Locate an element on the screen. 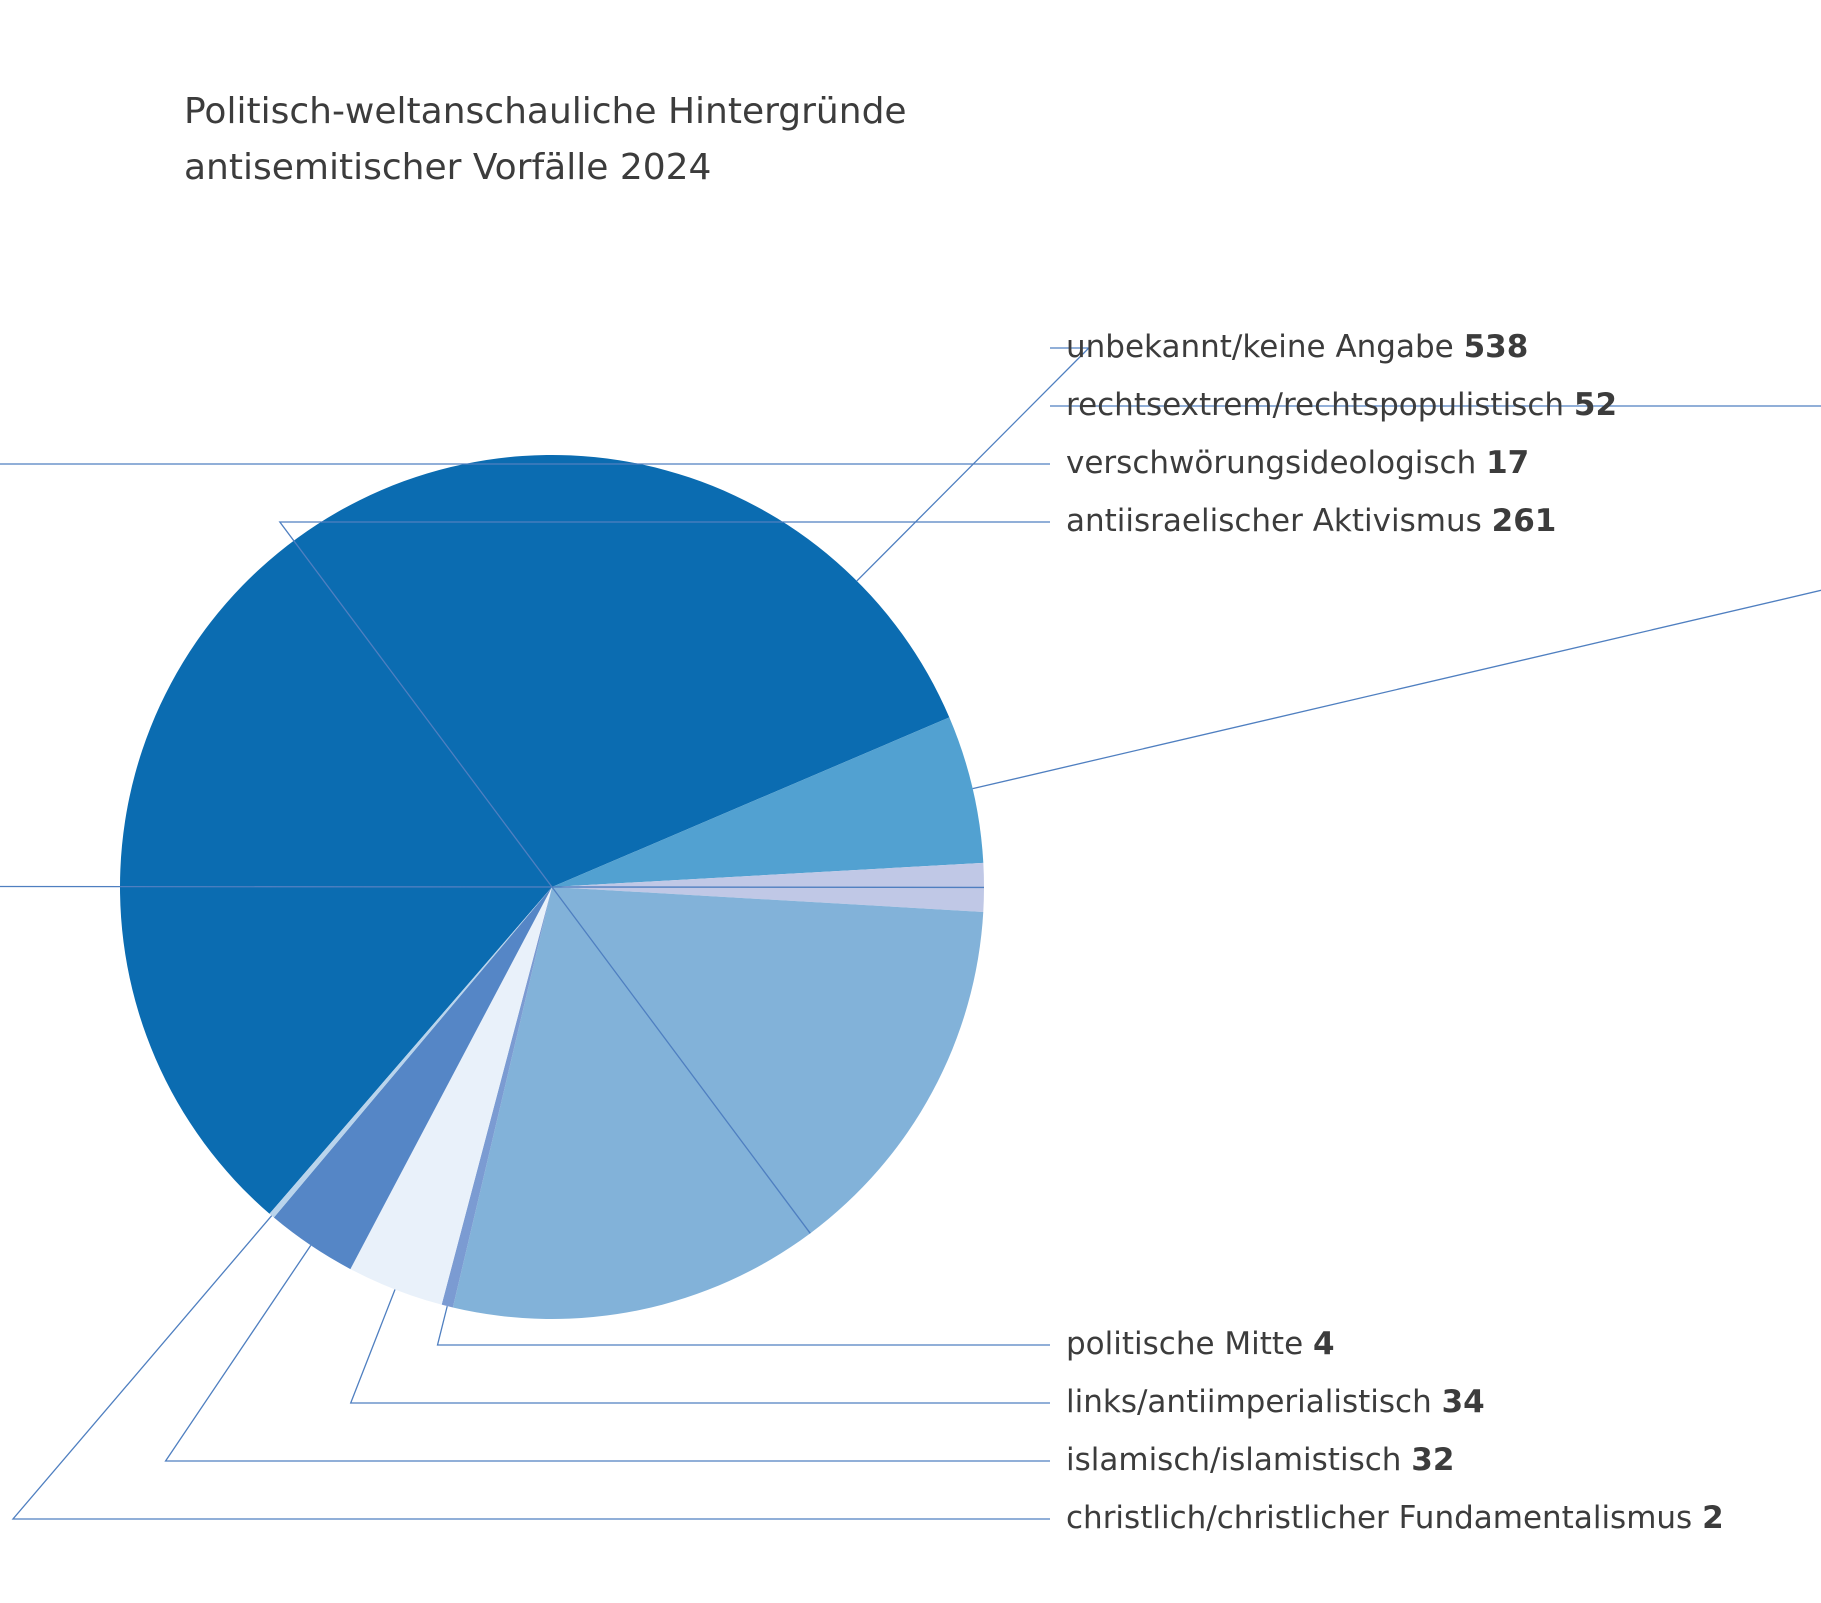 The height and width of the screenshot is (1603, 1821). label-value: 17 is located at coordinates (1507, 463).